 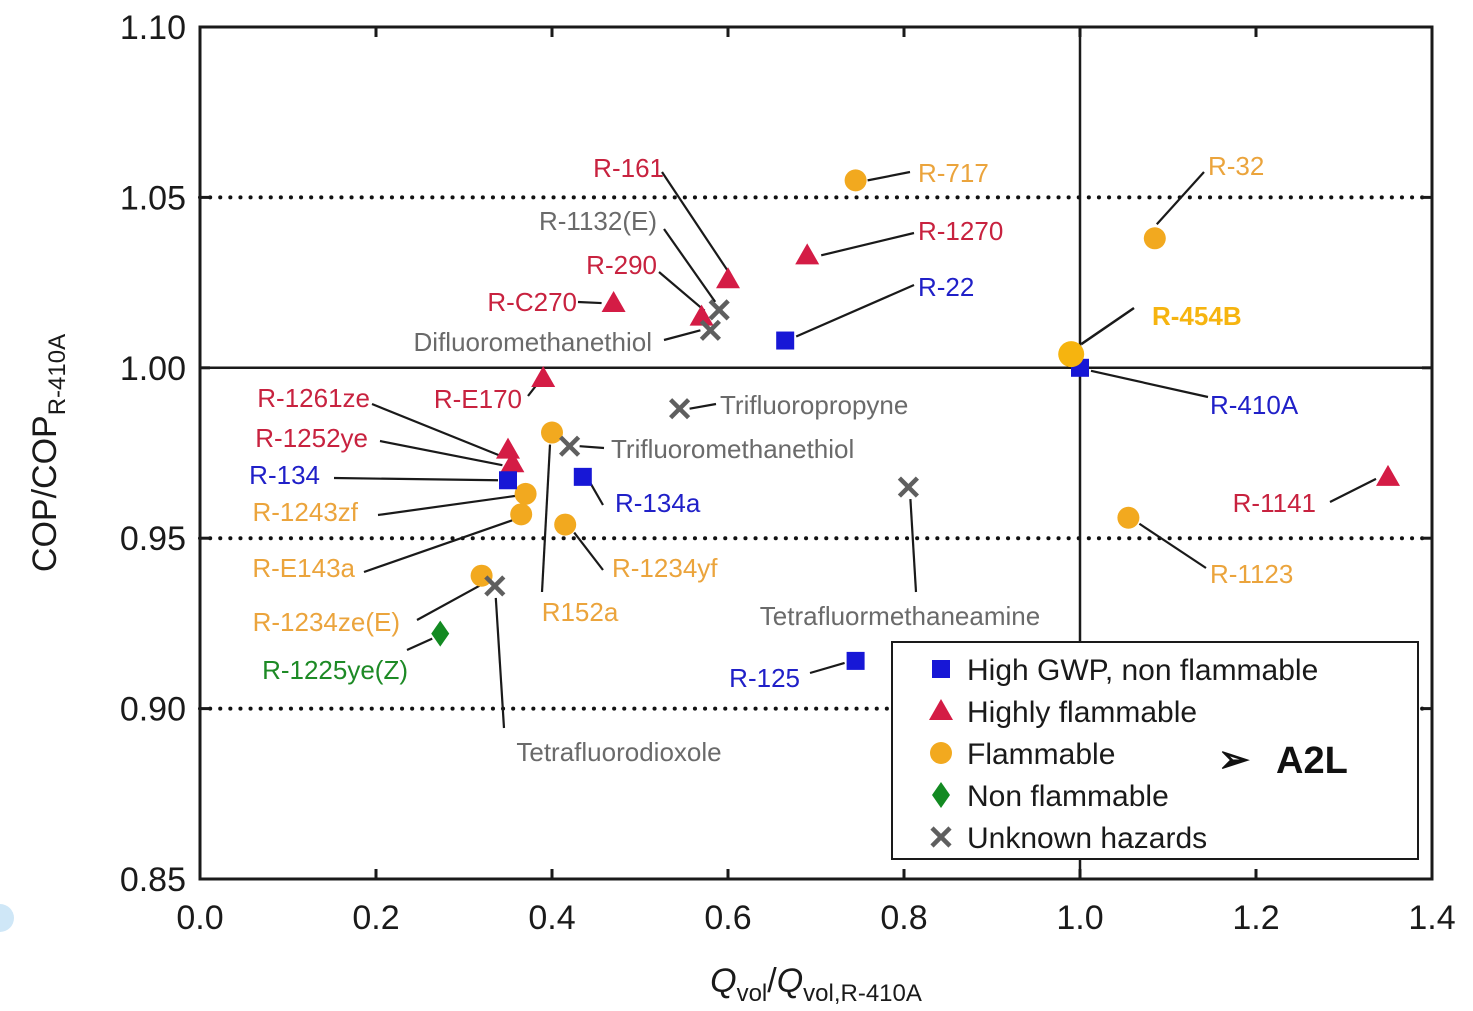 What do you see at coordinates (703, 406) in the screenshot?
I see `leader-trifluoropropyne` at bounding box center [703, 406].